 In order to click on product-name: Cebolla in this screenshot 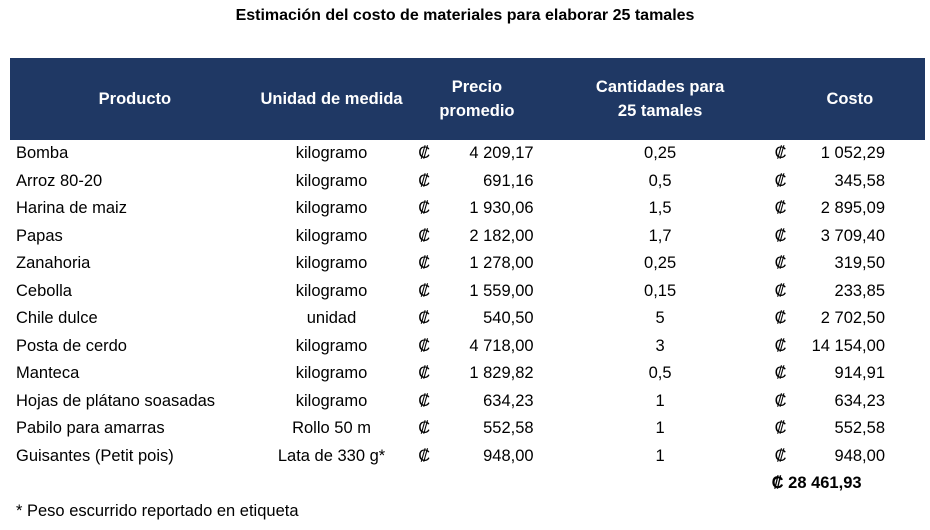, I will do `click(44, 290)`.